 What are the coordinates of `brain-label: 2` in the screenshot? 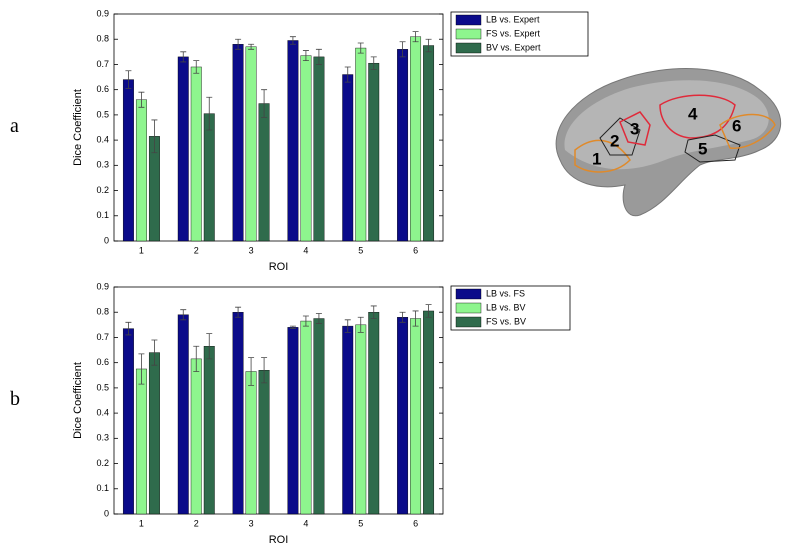 It's located at (614, 140).